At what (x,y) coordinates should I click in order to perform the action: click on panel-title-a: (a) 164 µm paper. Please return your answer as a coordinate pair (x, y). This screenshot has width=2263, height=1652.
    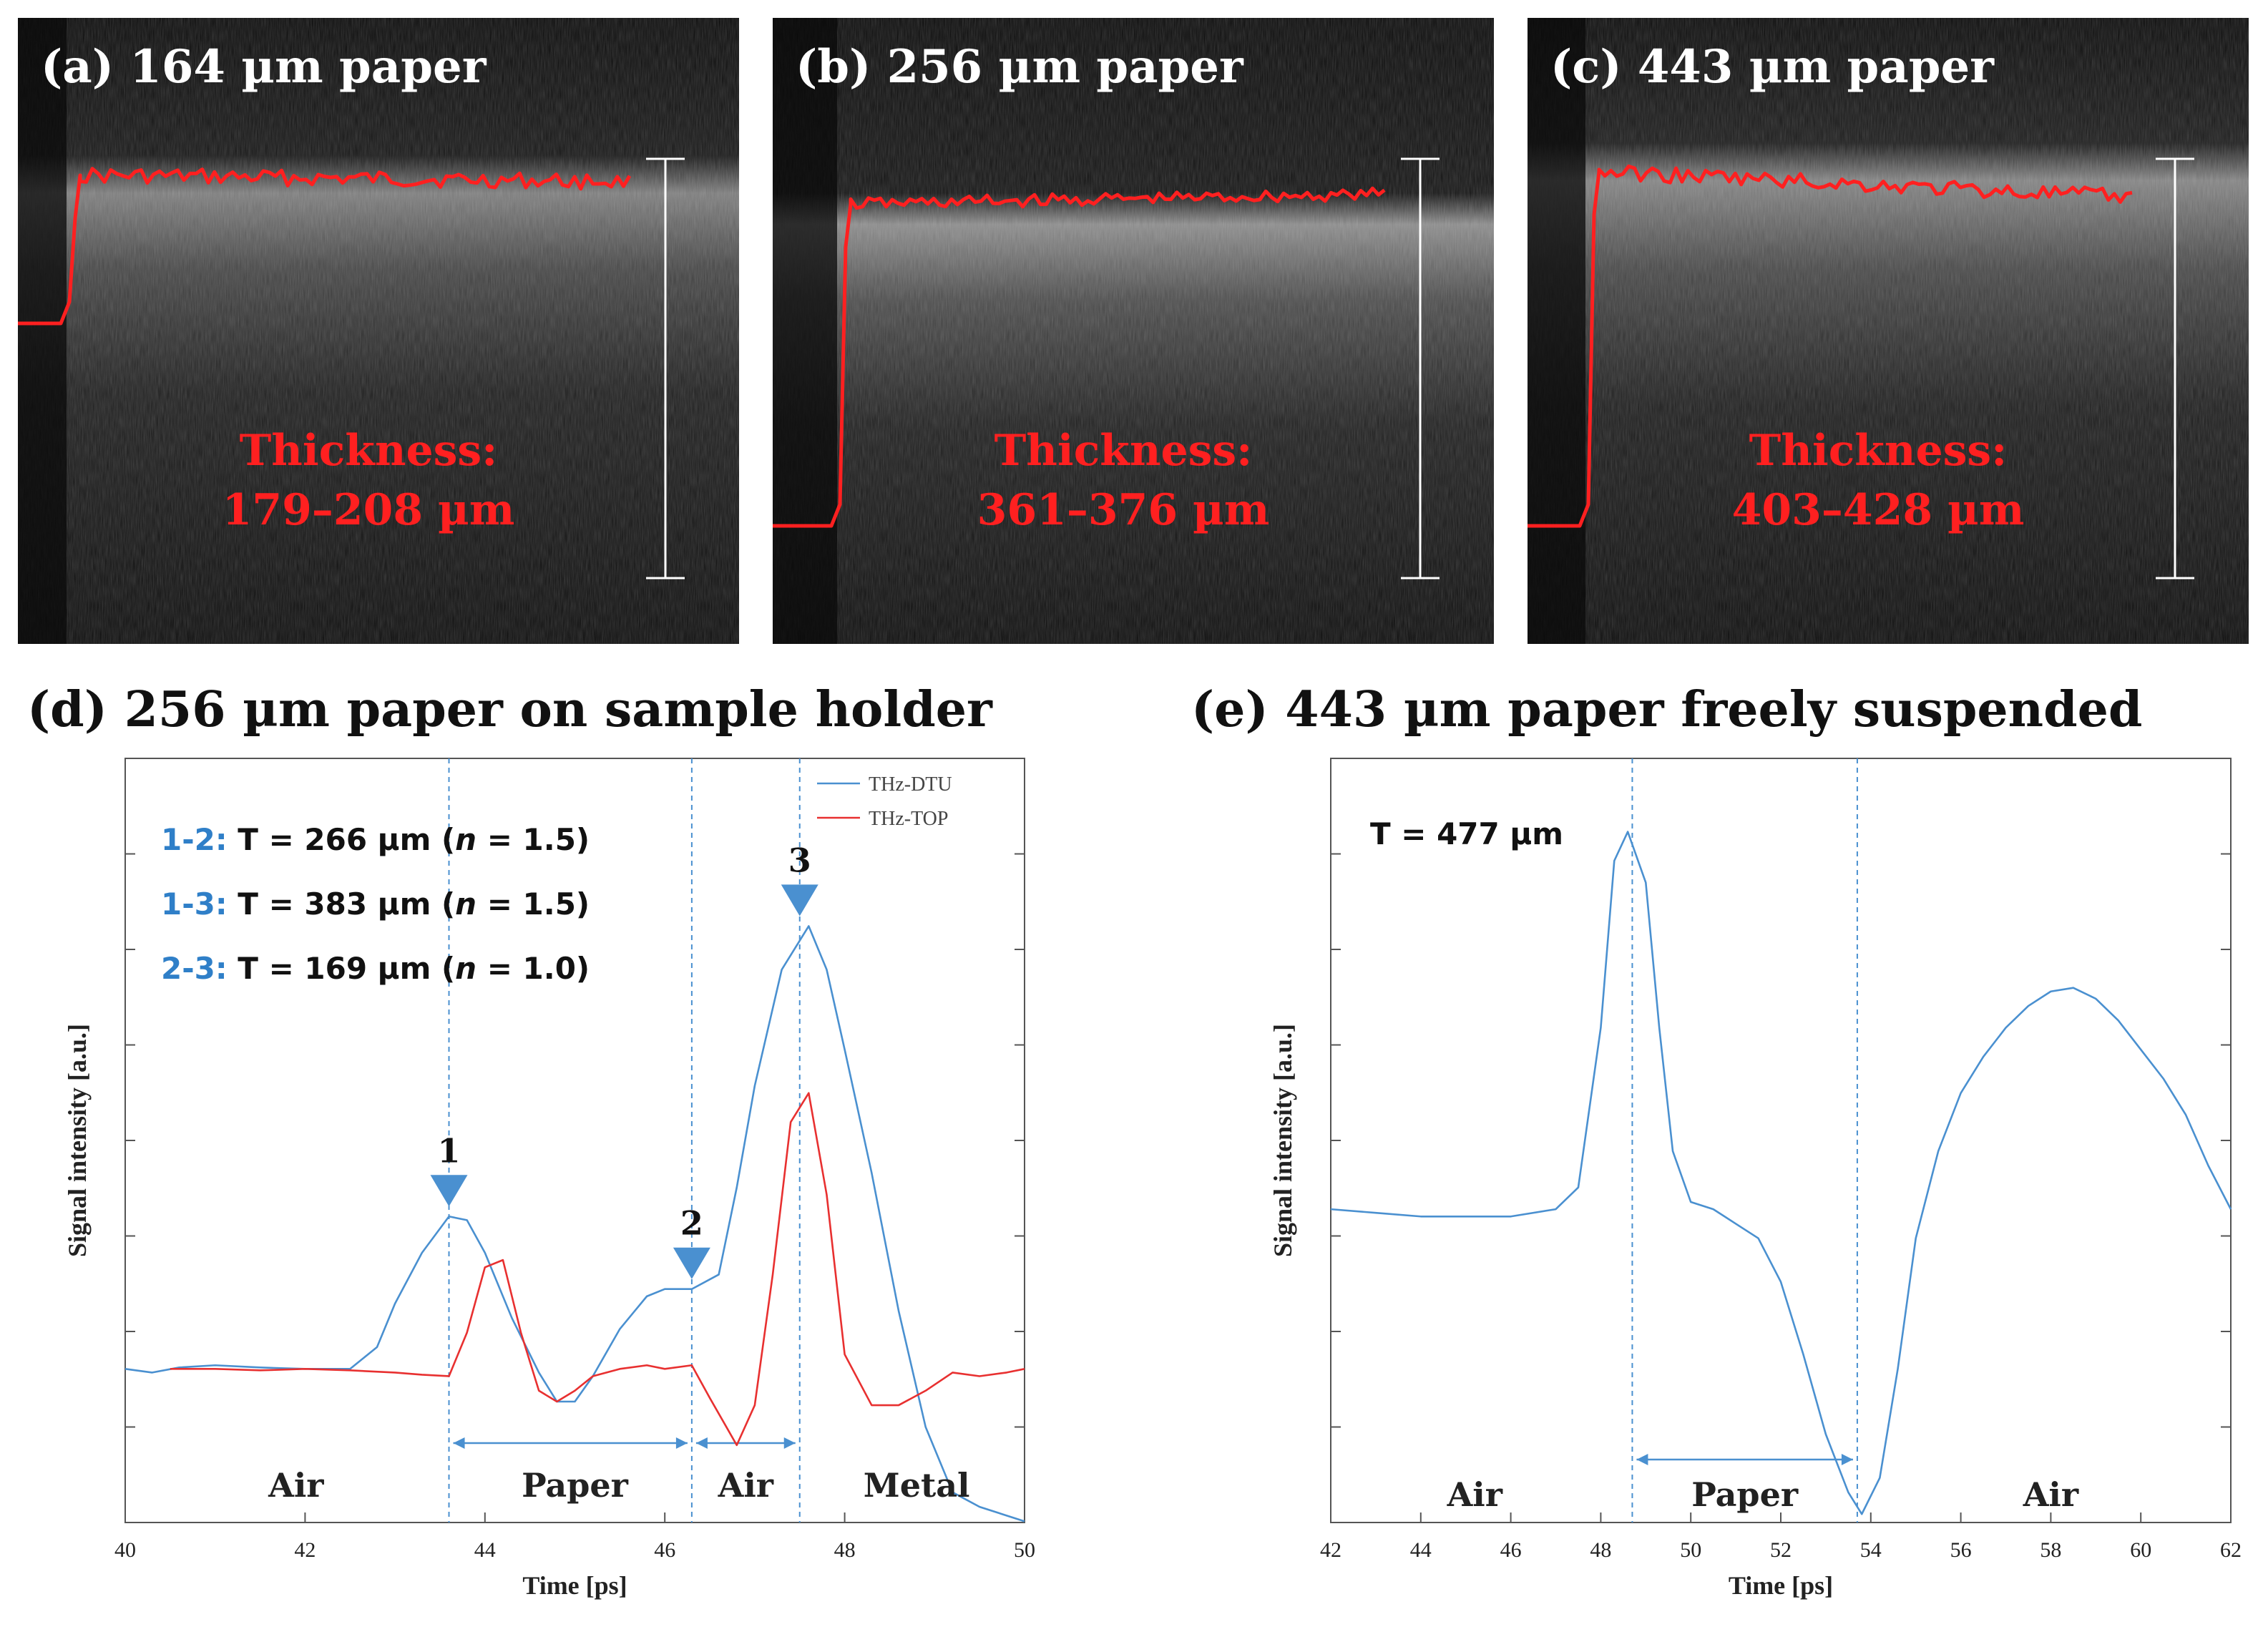
    Looking at the image, I should click on (264, 67).